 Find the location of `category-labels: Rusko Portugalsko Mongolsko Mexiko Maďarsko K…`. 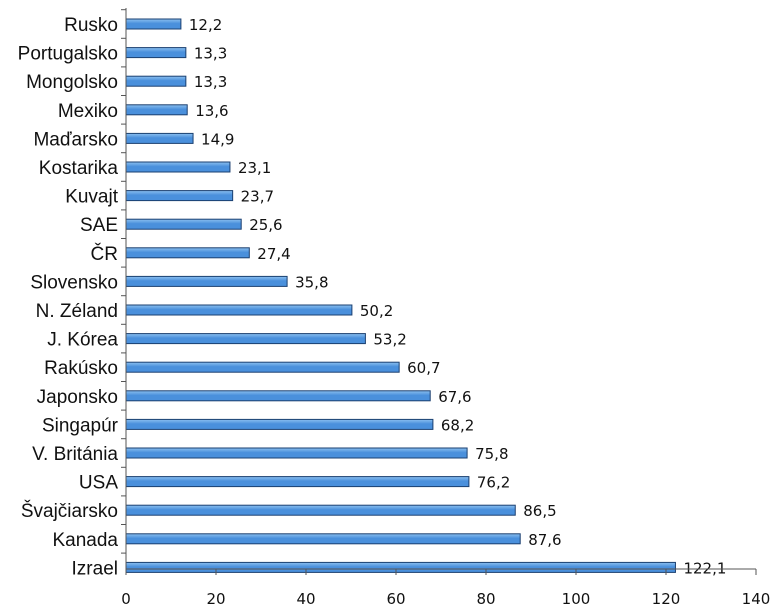

category-labels: Rusko Portugalsko Mongolsko Mexiko Maďarsko K… is located at coordinates (68, 297).